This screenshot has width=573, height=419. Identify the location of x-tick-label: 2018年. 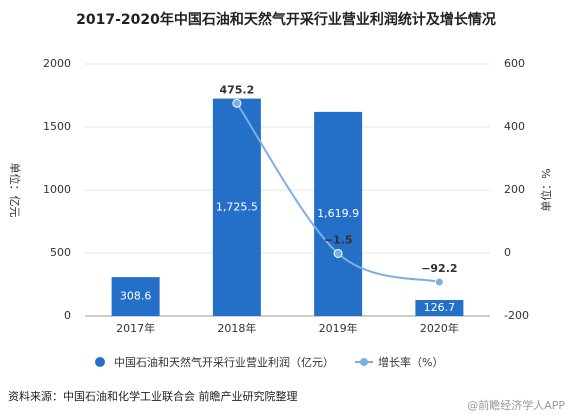
(236, 328).